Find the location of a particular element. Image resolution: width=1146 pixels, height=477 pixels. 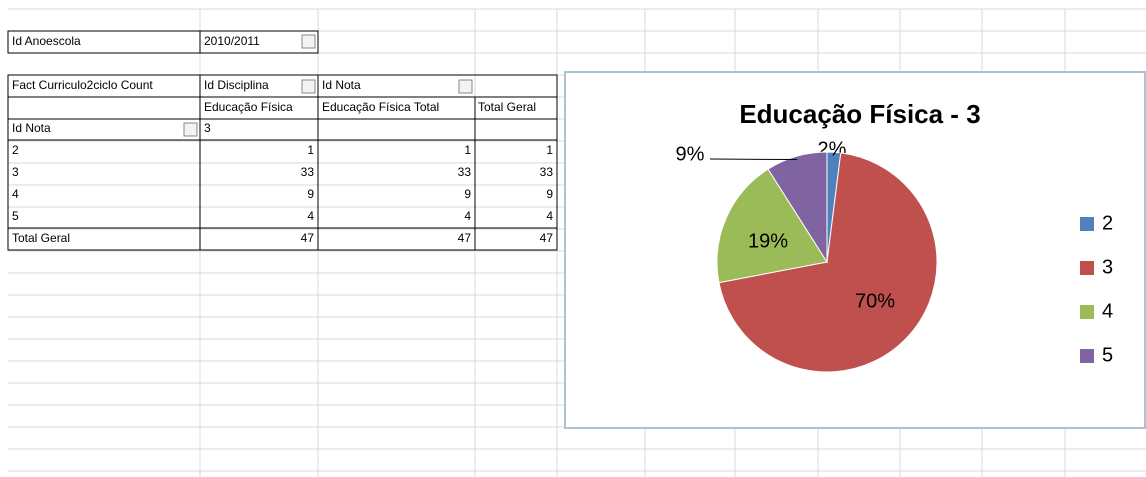

legend-label: 3 is located at coordinates (1107, 267).